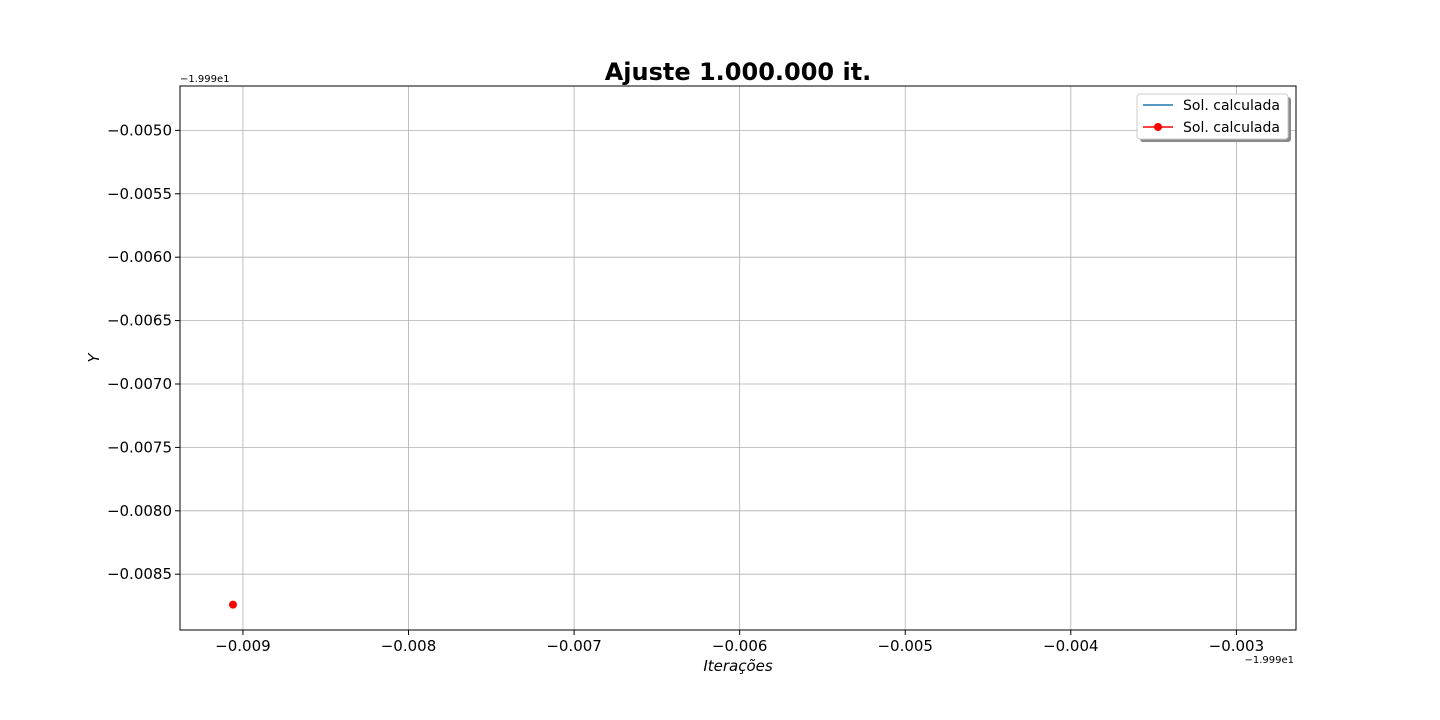 This screenshot has width=1440, height=720. I want to click on chart-title: Ajuste 1.000.000 it., so click(738, 72).